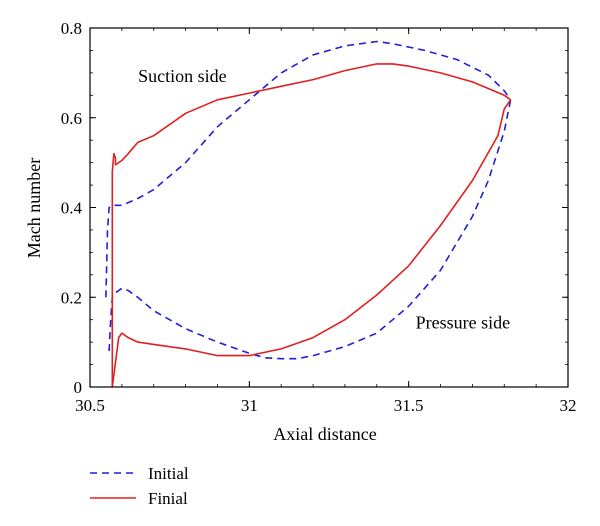  What do you see at coordinates (71, 118) in the screenshot?
I see `y-tick-label: 0.6` at bounding box center [71, 118].